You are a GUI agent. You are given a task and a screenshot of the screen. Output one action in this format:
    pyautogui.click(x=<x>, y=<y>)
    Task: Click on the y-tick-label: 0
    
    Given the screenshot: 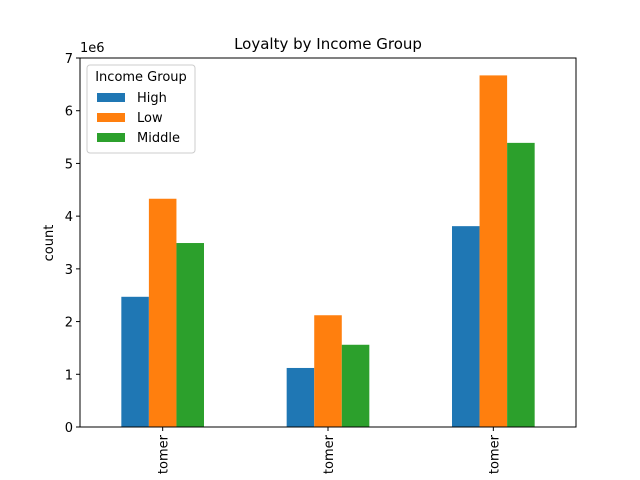 What is the action you would take?
    pyautogui.click(x=69, y=428)
    